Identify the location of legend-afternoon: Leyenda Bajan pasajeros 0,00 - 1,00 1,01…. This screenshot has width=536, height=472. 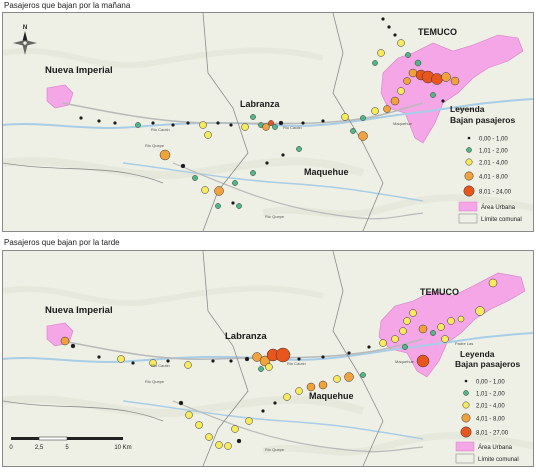
(487, 406).